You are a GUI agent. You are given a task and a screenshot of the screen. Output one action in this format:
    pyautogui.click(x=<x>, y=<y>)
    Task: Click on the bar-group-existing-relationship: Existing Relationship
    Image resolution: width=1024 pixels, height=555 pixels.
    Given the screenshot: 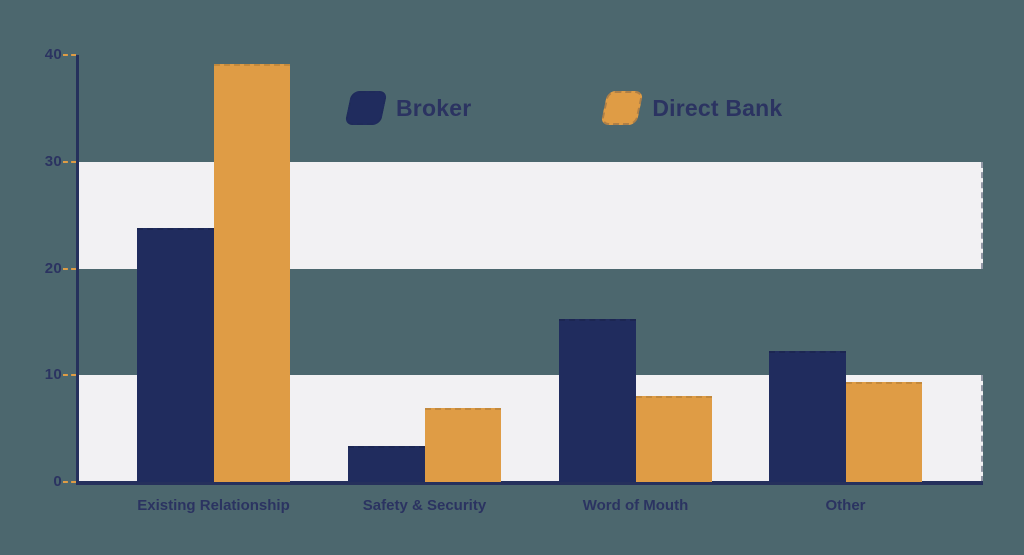 What is the action you would take?
    pyautogui.click(x=213, y=284)
    